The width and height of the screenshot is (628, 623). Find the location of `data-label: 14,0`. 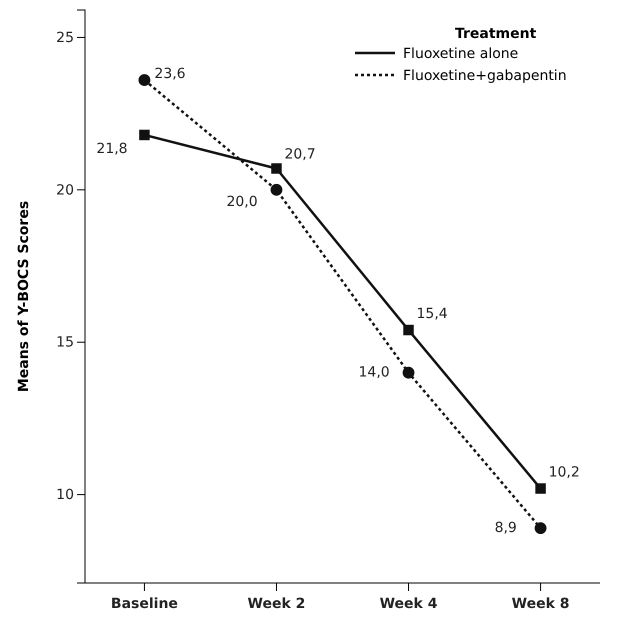

data-label: 14,0 is located at coordinates (374, 372).